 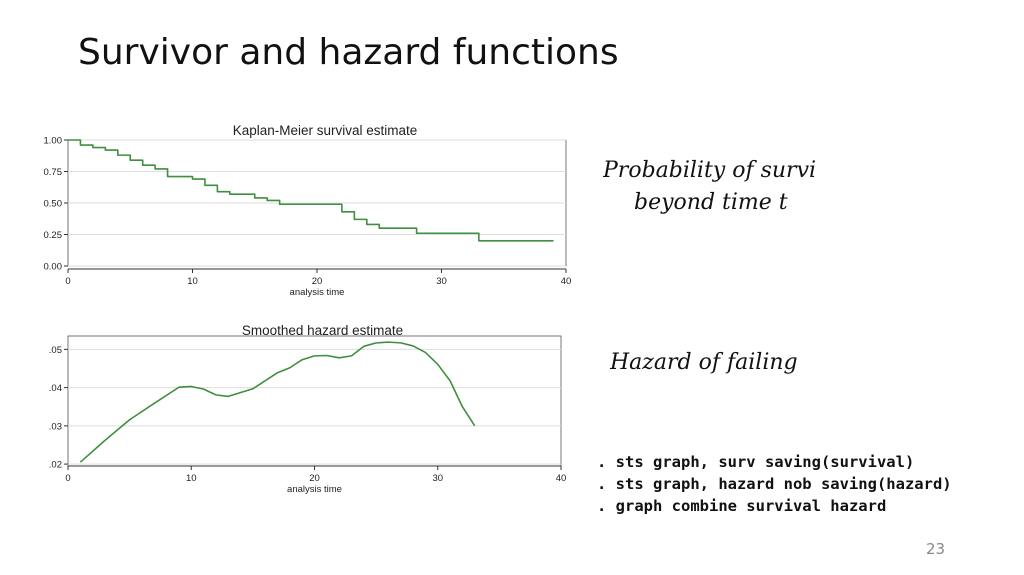 What do you see at coordinates (53, 204) in the screenshot?
I see `km-ytick-label: 0.50` at bounding box center [53, 204].